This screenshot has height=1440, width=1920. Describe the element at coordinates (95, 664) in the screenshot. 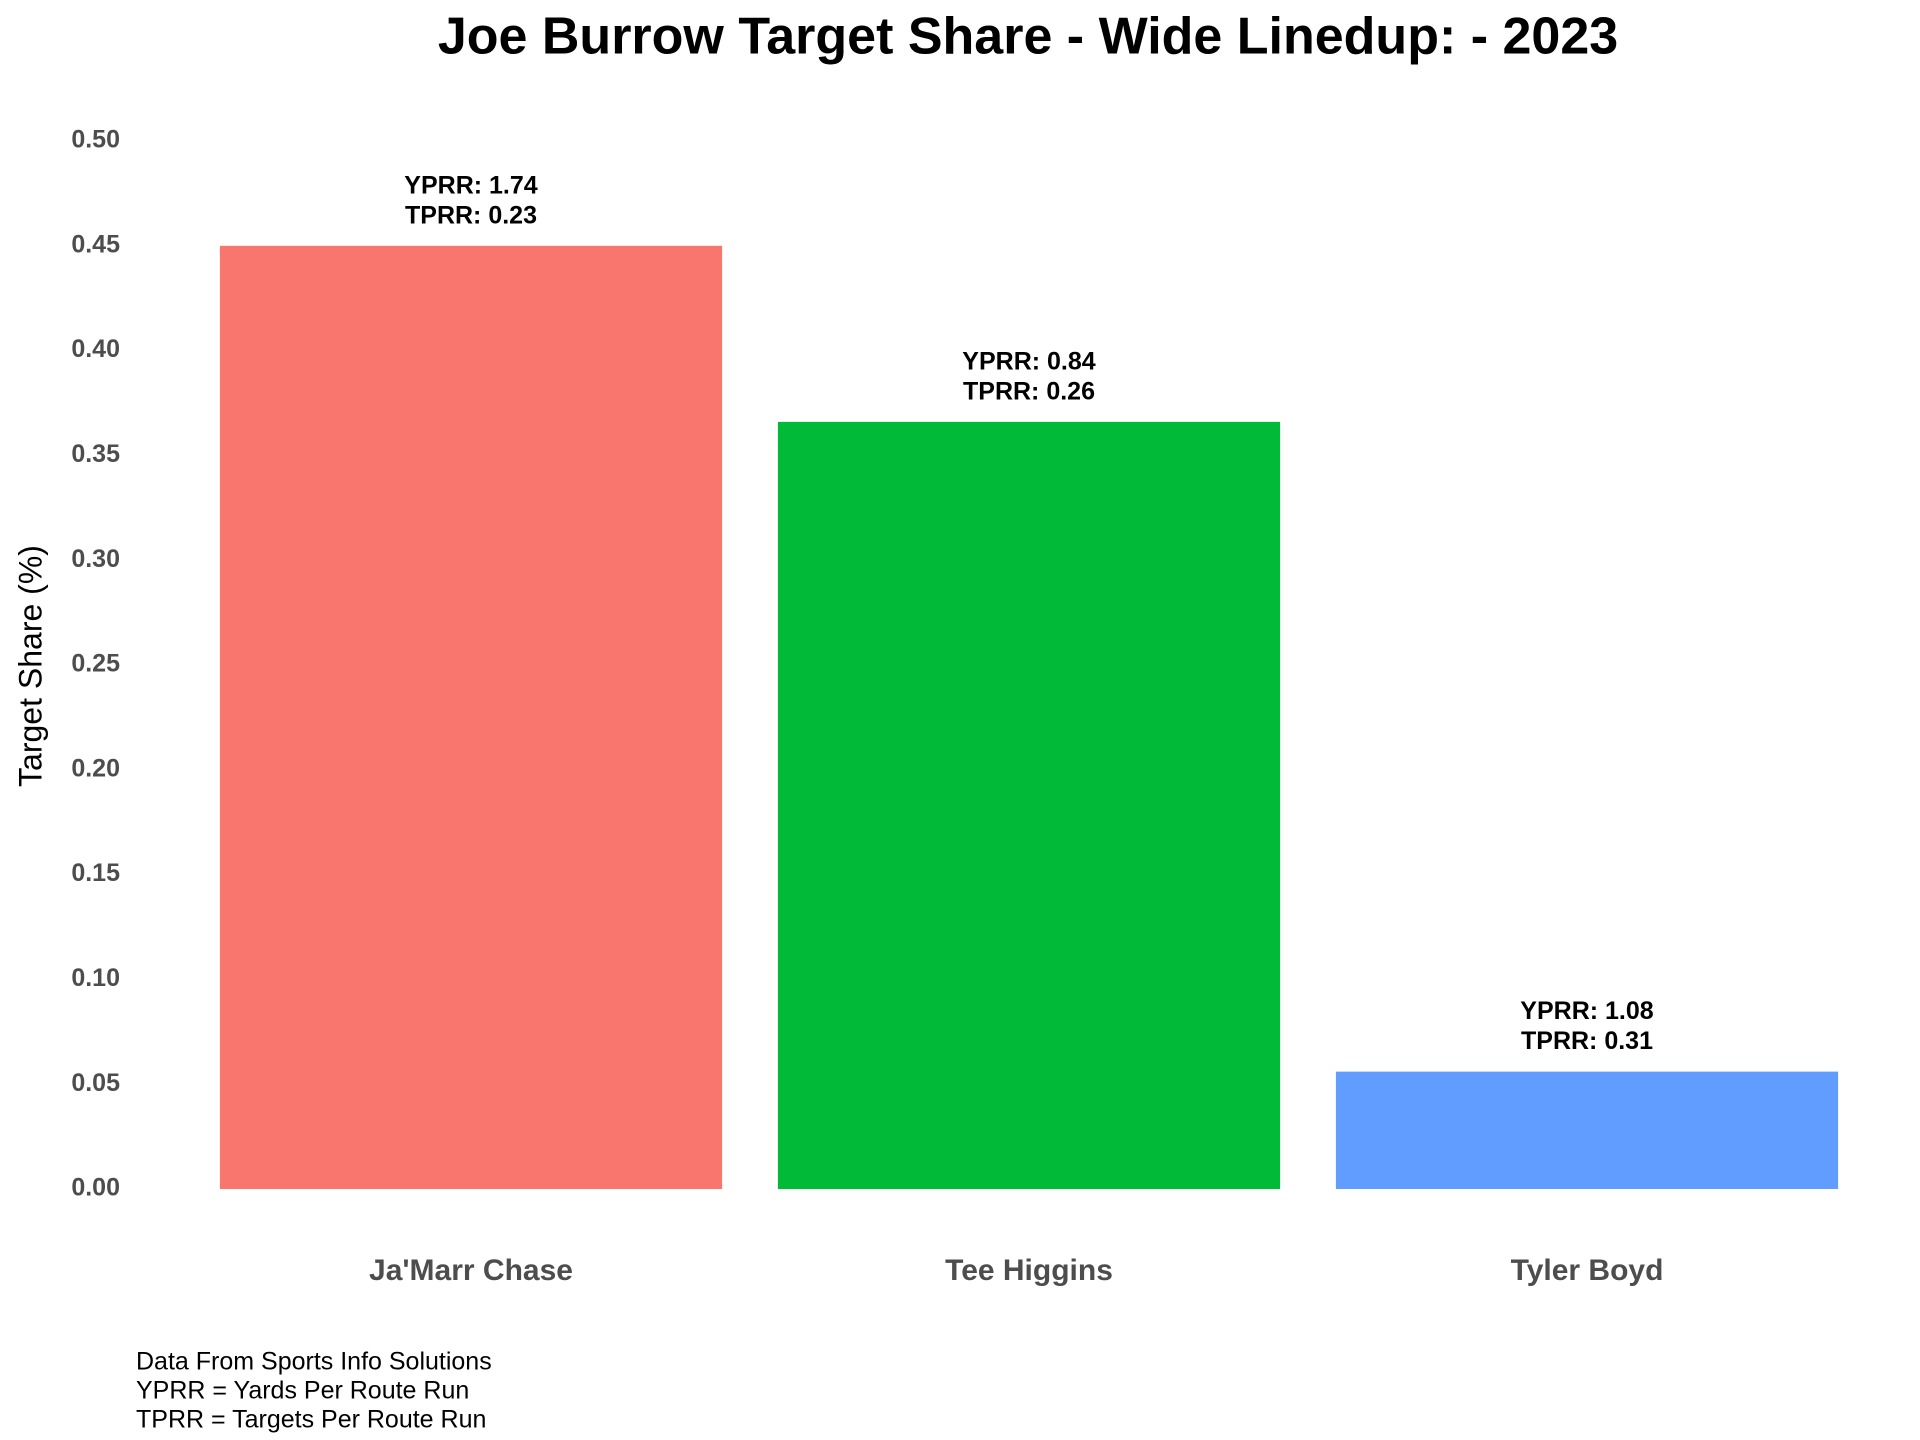

I see `y-tick-label: 0.25` at that location.